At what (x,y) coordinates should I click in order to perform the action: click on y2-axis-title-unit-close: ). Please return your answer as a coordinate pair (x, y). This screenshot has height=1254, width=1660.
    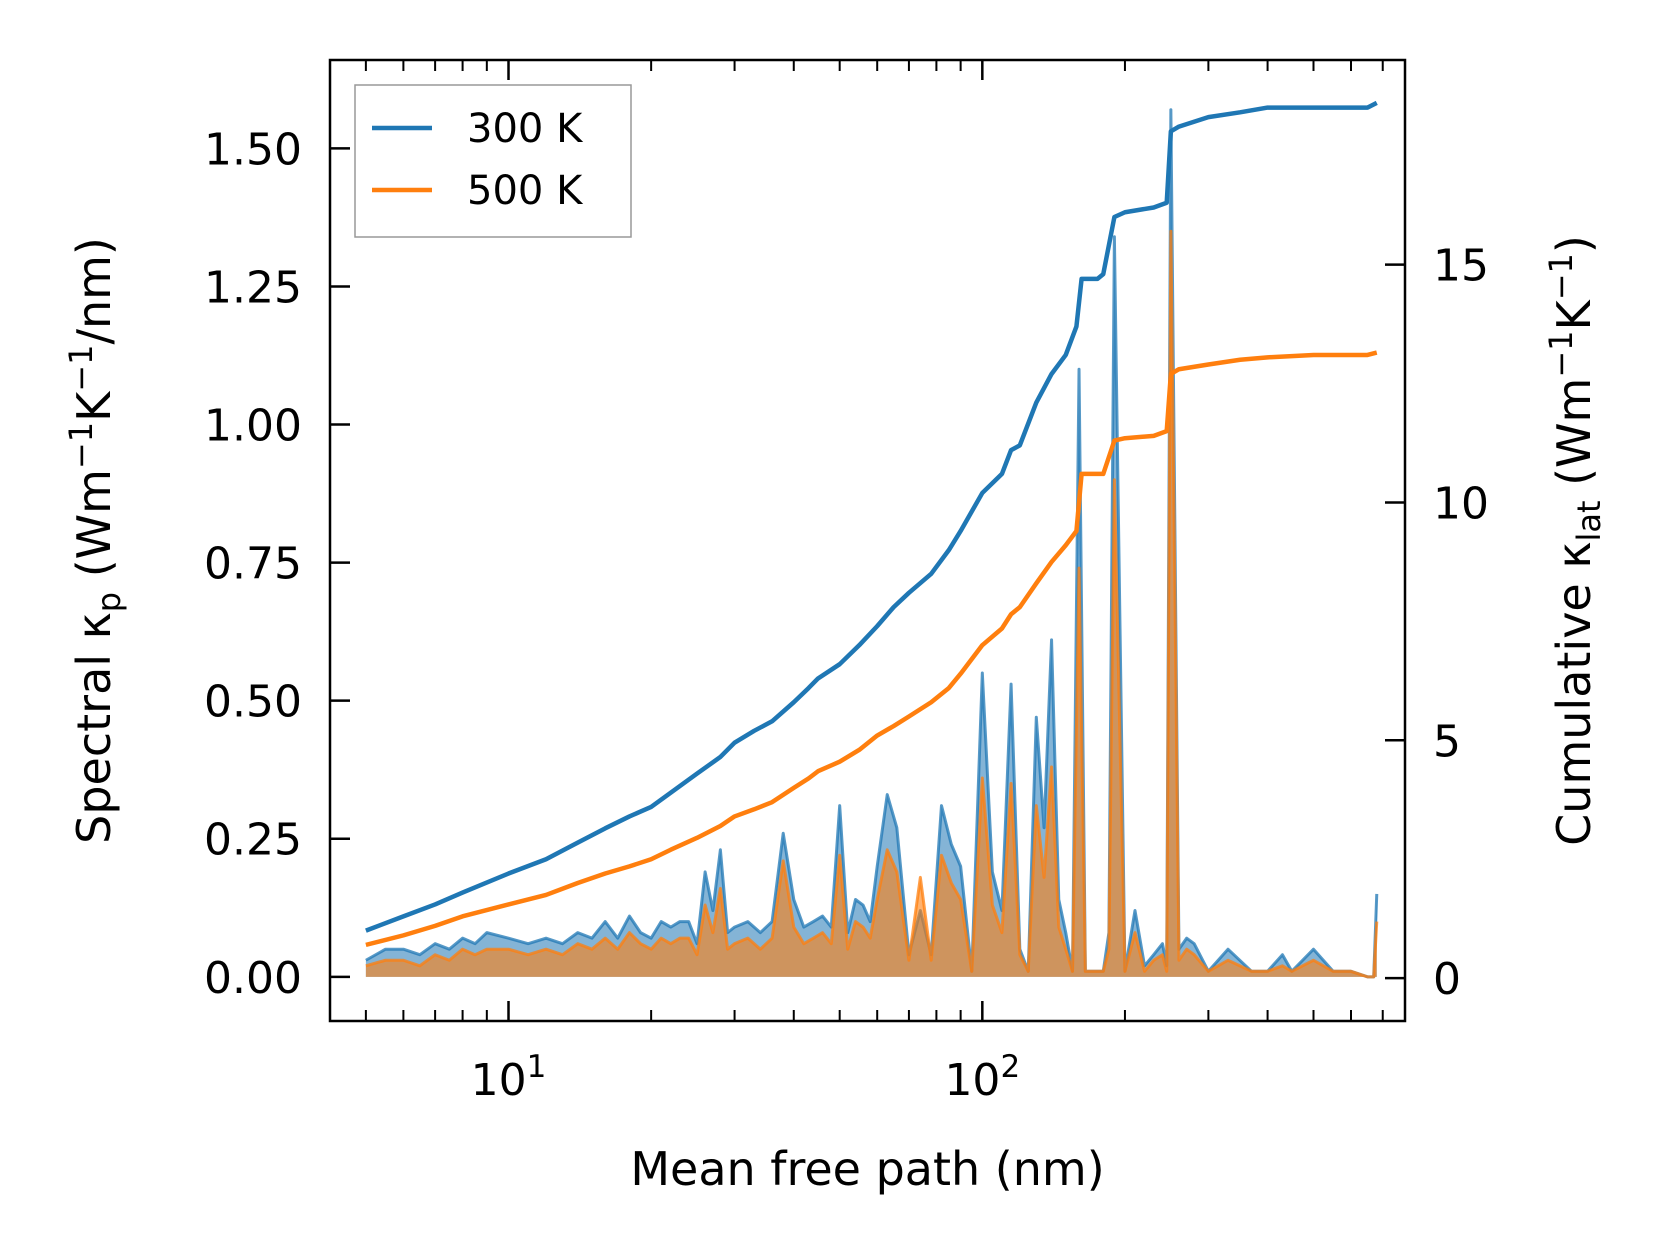
    Looking at the image, I should click on (1574, 244).